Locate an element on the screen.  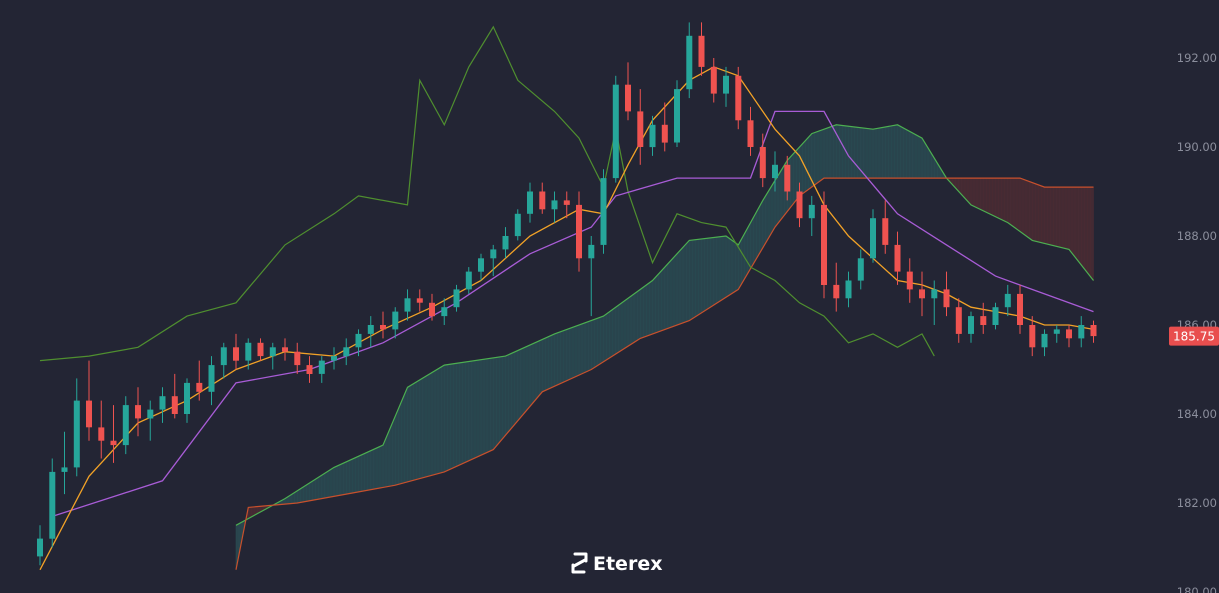
last-price-tag: 185.75 is located at coordinates (1194, 336).